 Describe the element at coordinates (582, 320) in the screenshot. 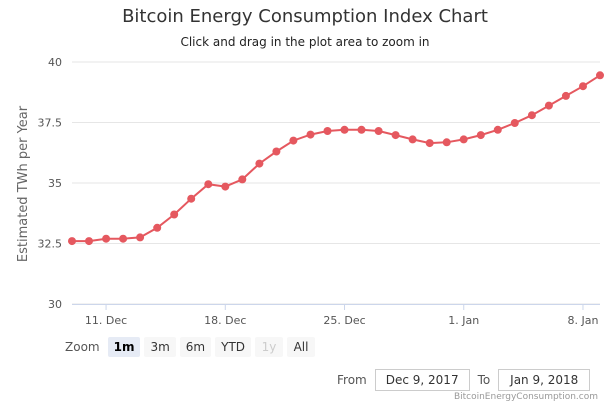

I see `x-tick-label: 8. Jan` at that location.